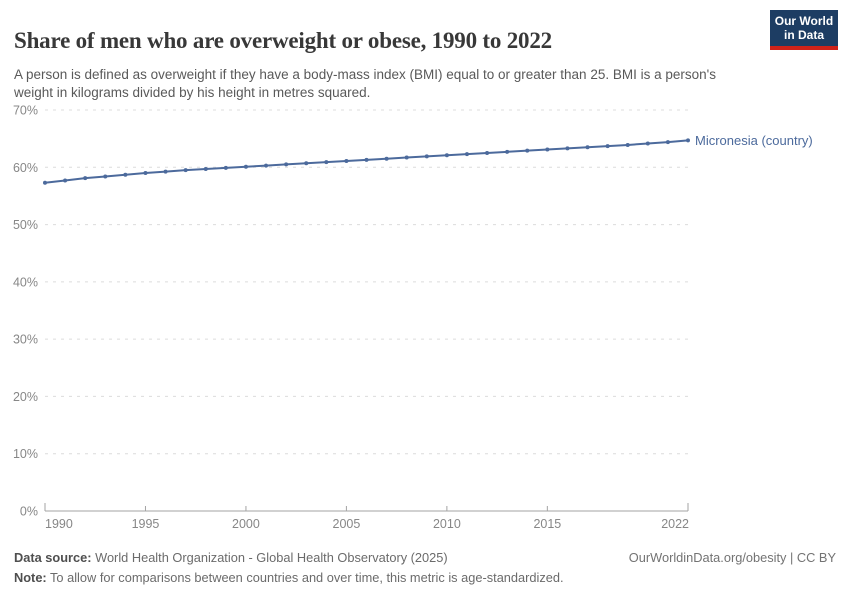 The image size is (850, 600). Describe the element at coordinates (803, 35) in the screenshot. I see `owid-logo-line2: in Data` at that location.